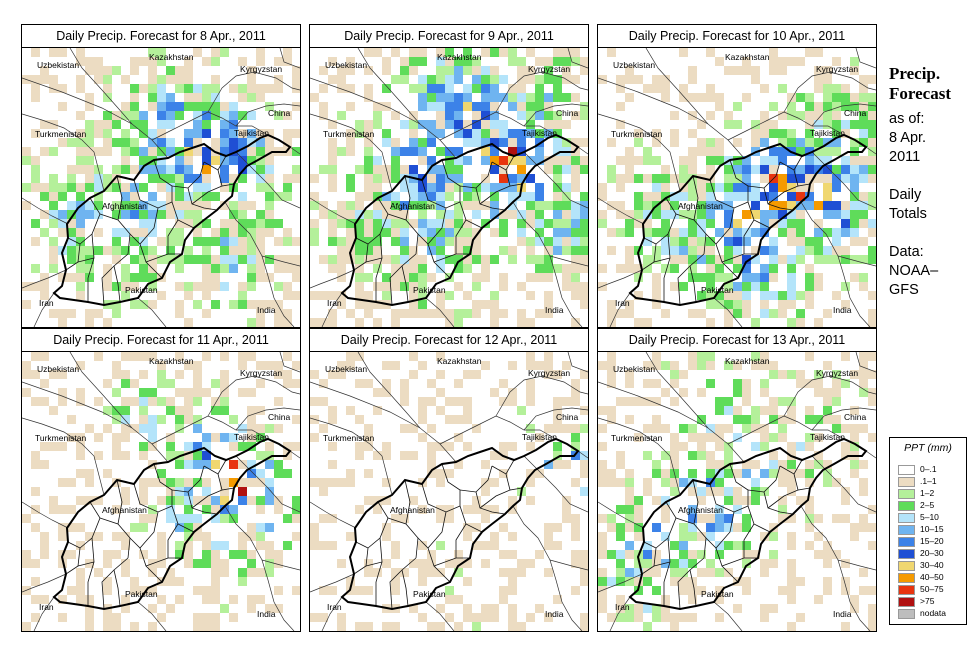  What do you see at coordinates (717, 290) in the screenshot?
I see `country-label-pakistan: Pakistan` at bounding box center [717, 290].